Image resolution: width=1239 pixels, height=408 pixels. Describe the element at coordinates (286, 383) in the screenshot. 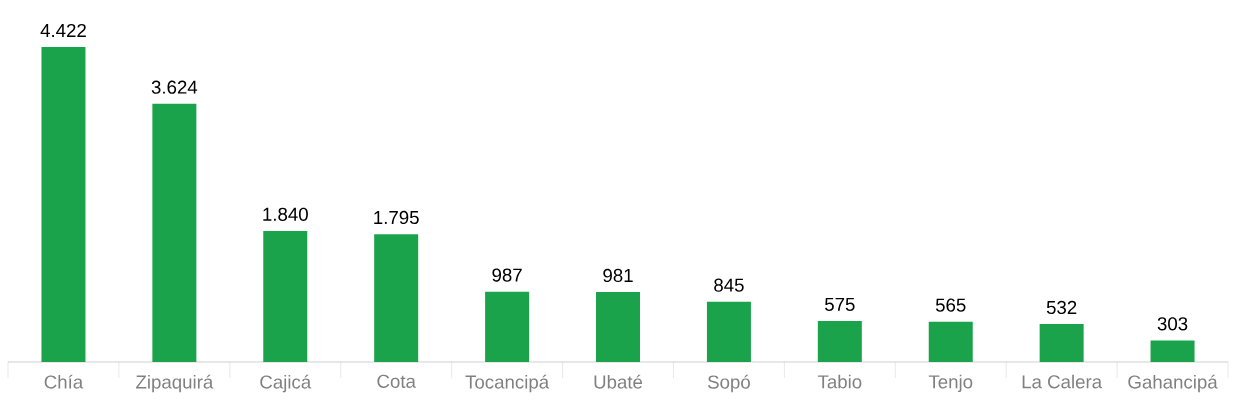

I see `x-tick-label: Cajicá` at that location.